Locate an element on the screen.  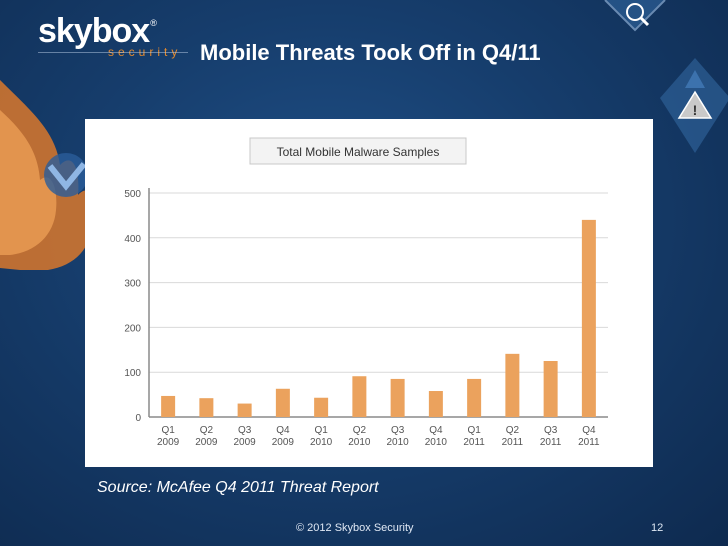
logo-underline is located at coordinates (113, 52).